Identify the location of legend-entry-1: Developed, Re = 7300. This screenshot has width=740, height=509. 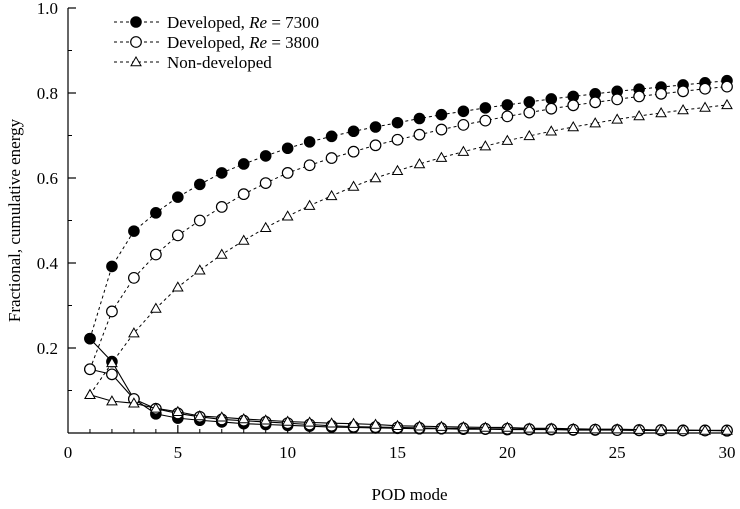
(216, 22).